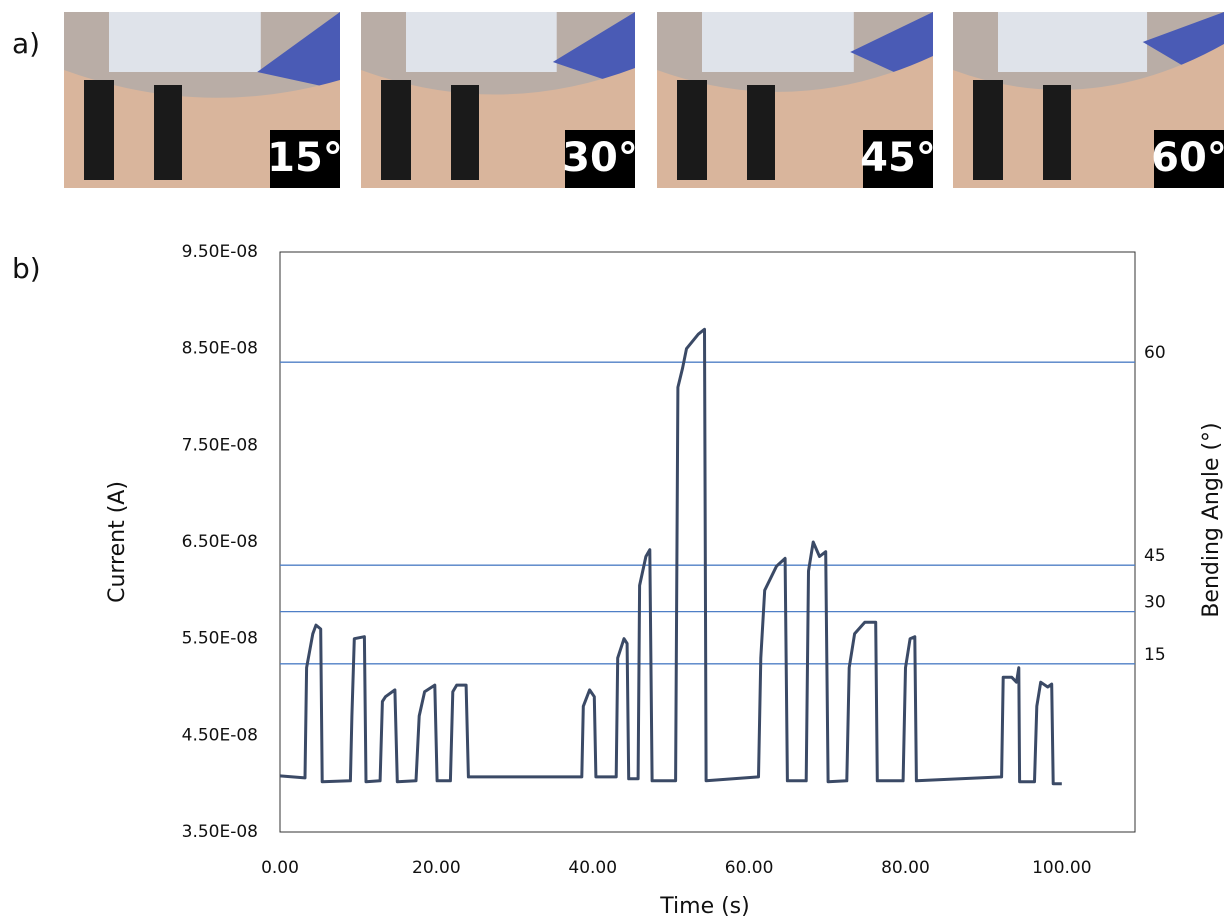 This screenshot has height=924, width=1231. Describe the element at coordinates (220, 445) in the screenshot. I see `y-tick-label: 7.50E-08` at that location.